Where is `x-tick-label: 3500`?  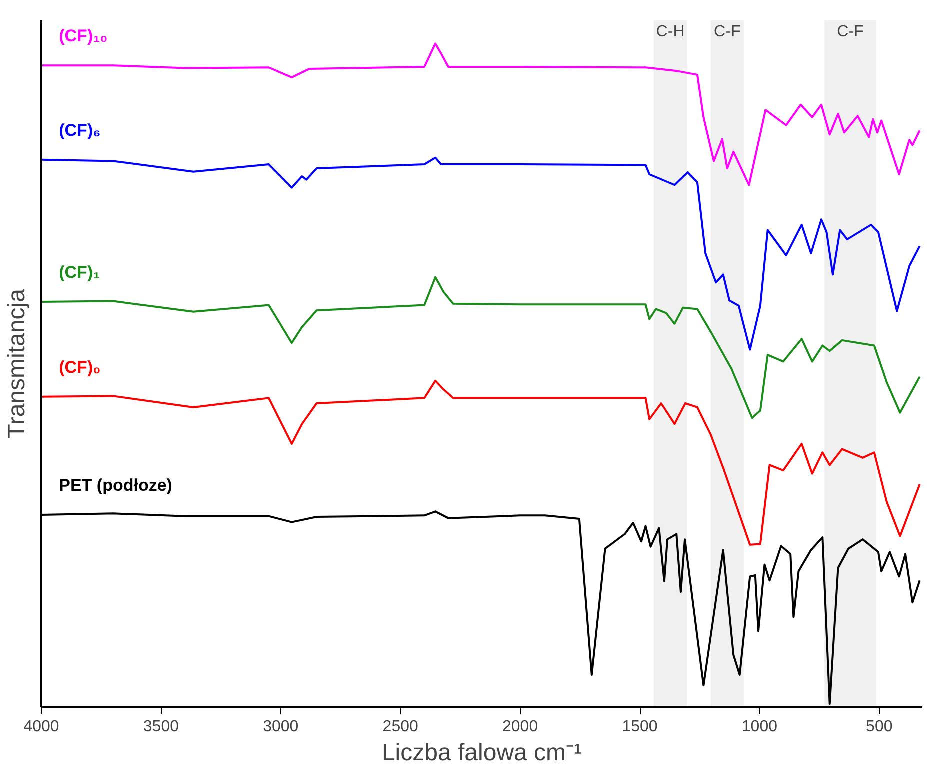
x-tick-label: 3500 is located at coordinates (161, 727).